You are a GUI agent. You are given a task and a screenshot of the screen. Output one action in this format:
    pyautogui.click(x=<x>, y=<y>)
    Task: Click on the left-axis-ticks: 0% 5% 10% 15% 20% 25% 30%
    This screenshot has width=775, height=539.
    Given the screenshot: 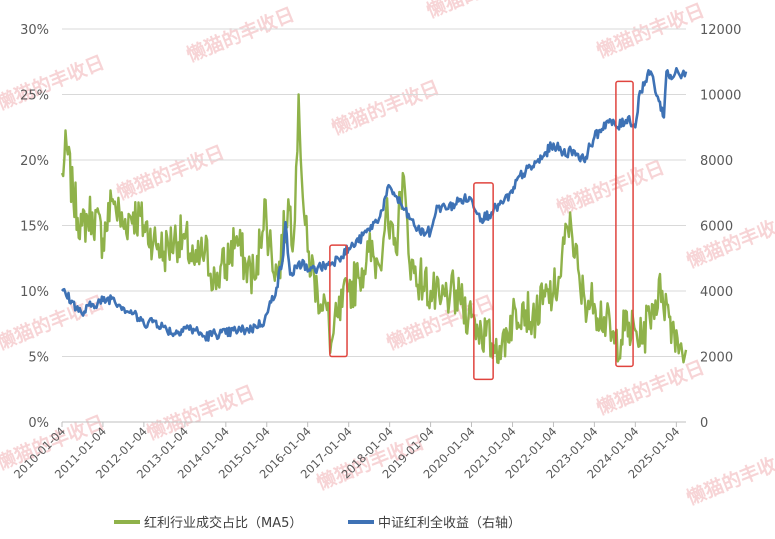 What is the action you would take?
    pyautogui.click(x=34, y=227)
    